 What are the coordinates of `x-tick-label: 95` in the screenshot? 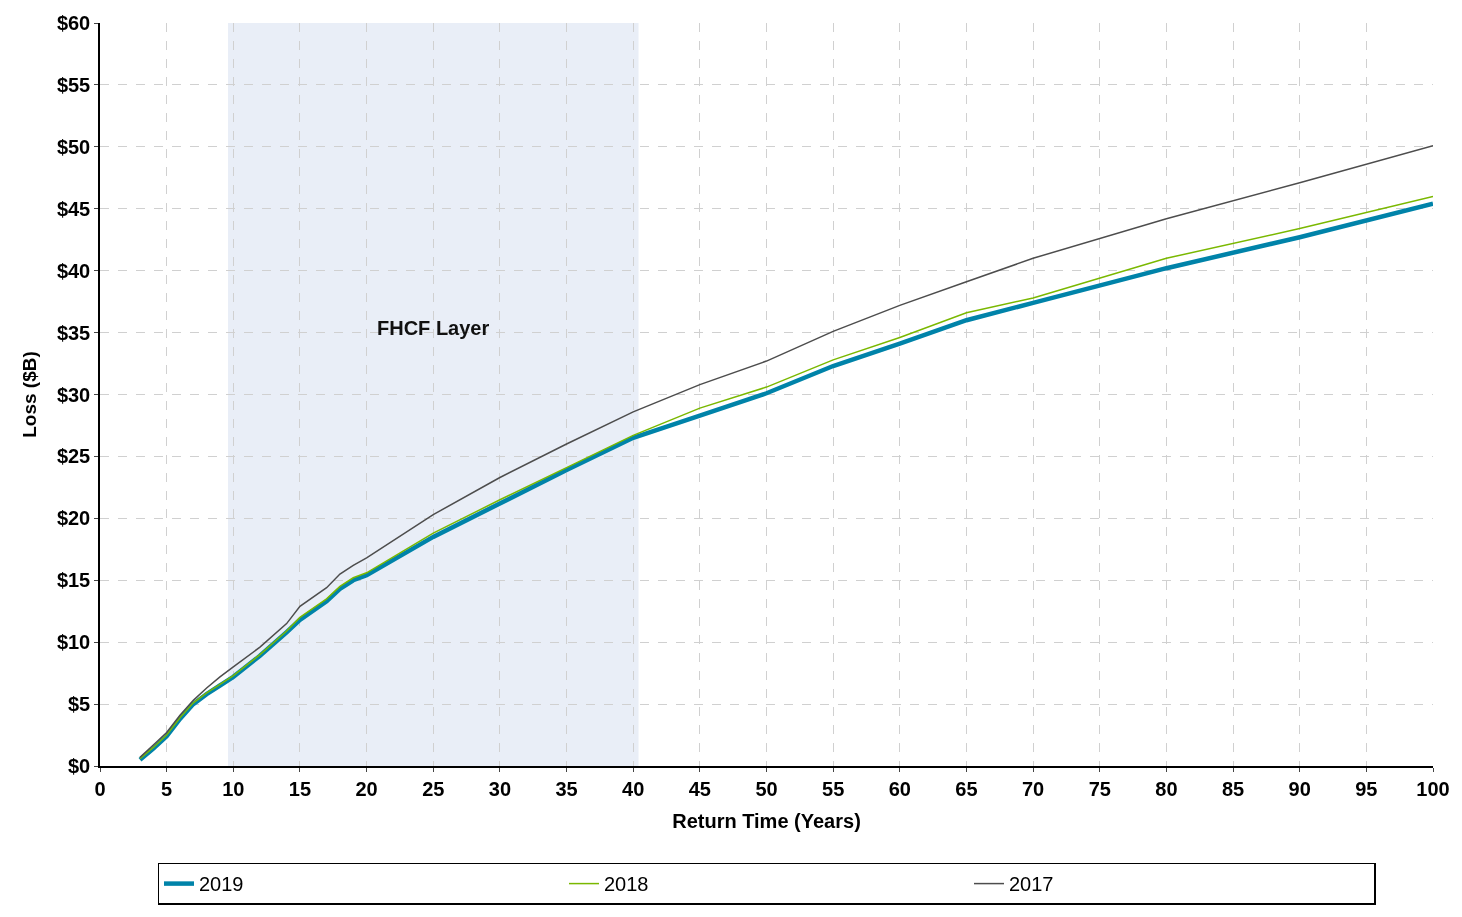 It's located at (1366, 788).